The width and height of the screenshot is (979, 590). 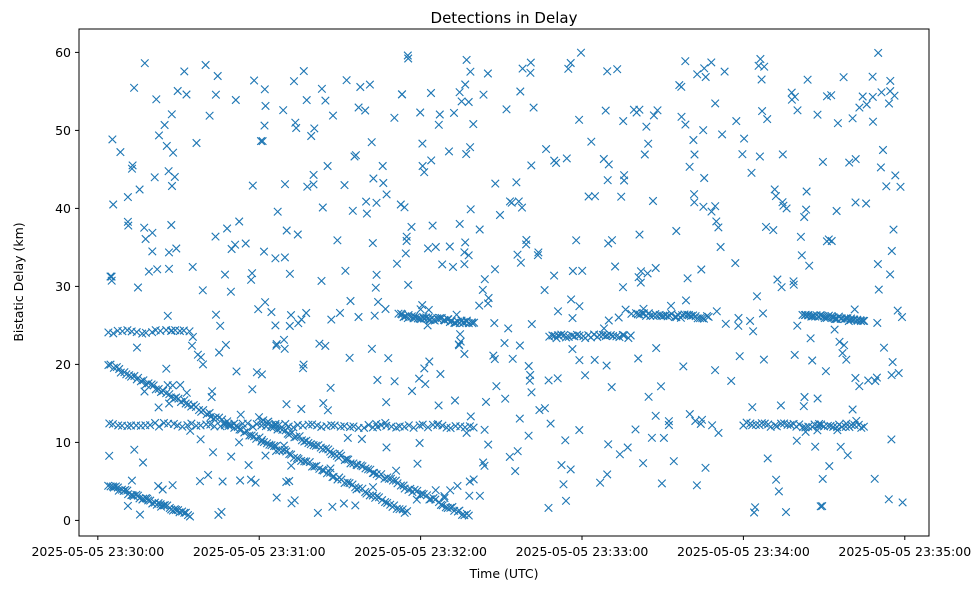 What do you see at coordinates (18, 281) in the screenshot?
I see `y-axis-label: Bistatic Delay (km)` at bounding box center [18, 281].